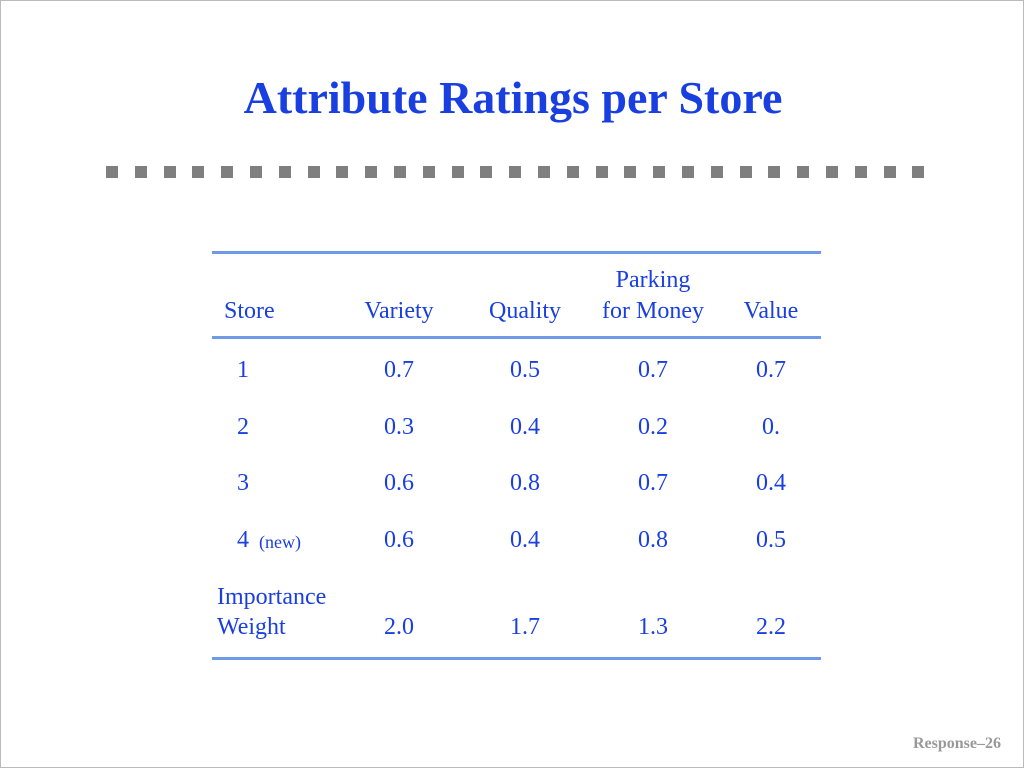 This screenshot has width=1024, height=768. What do you see at coordinates (525, 627) in the screenshot?
I see `cell: 1.7` at bounding box center [525, 627].